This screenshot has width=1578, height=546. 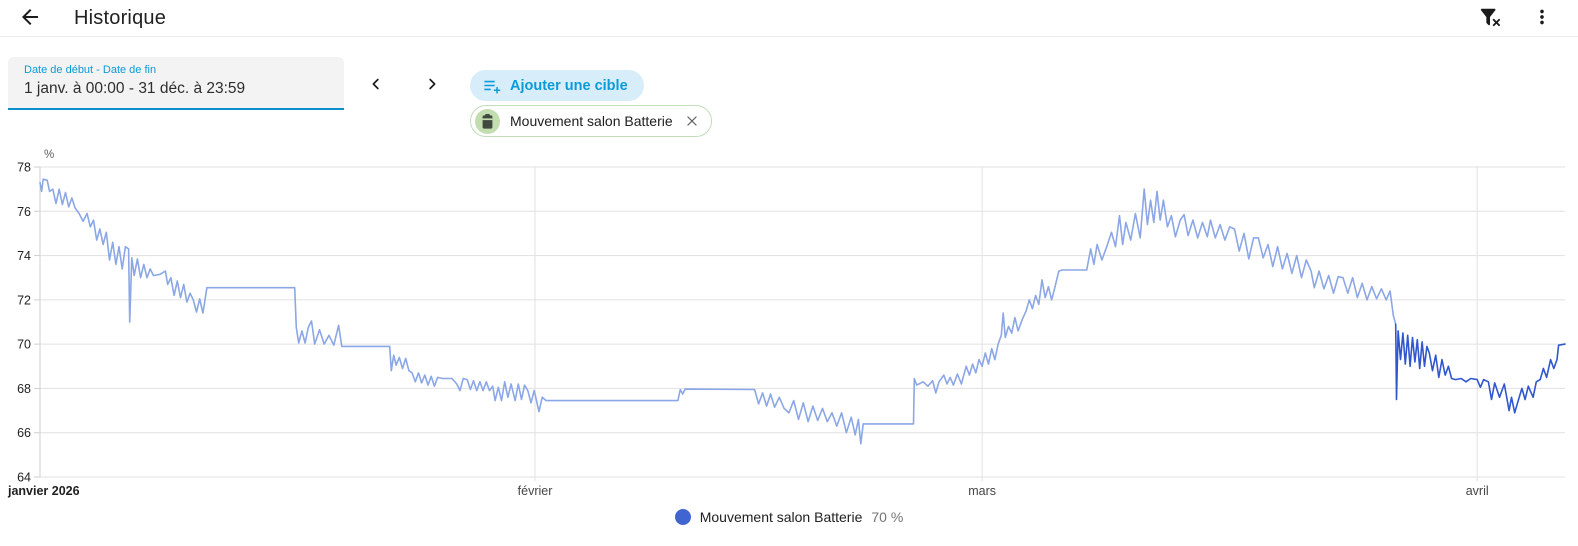 What do you see at coordinates (24, 256) in the screenshot?
I see `y-tick-label: 74` at bounding box center [24, 256].